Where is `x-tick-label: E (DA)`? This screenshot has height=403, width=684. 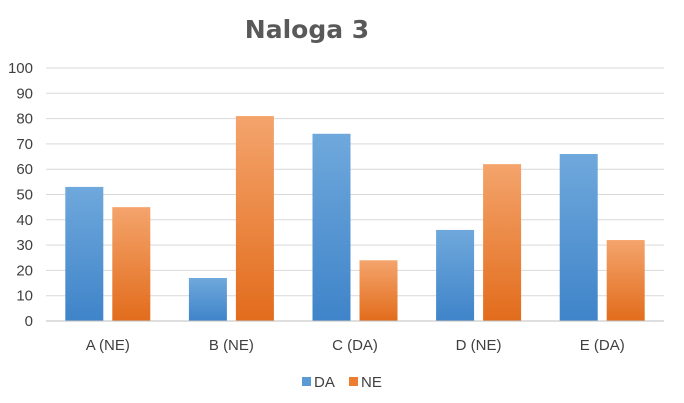
x-tick-label: E (DA) is located at coordinates (602, 345).